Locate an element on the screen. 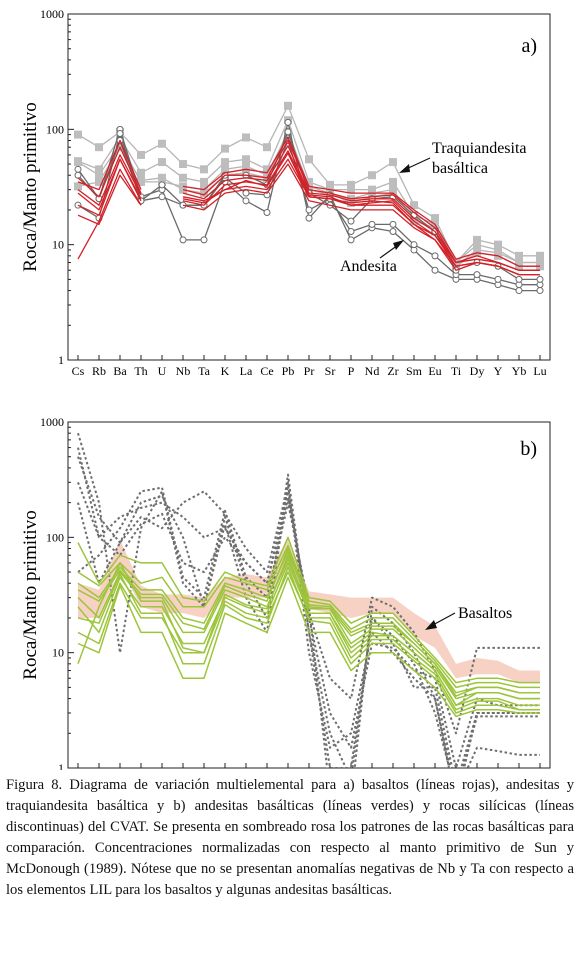  x-tick-label: Zr is located at coordinates (392, 371).